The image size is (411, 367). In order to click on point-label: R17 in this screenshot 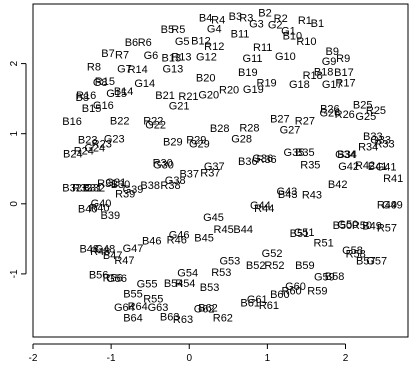, I will do `click(345, 84)`.